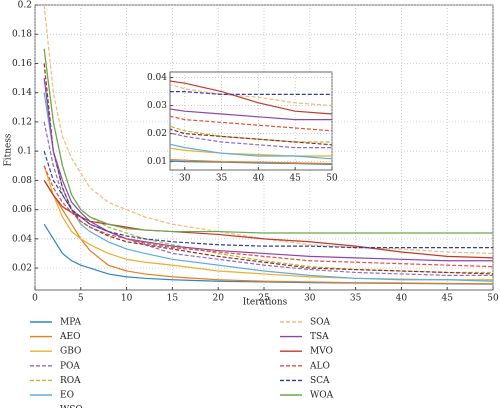 The width and height of the screenshot is (500, 408). Describe the element at coordinates (157, 134) in the screenshot. I see `inset-y-tick-label: 0.02` at that location.